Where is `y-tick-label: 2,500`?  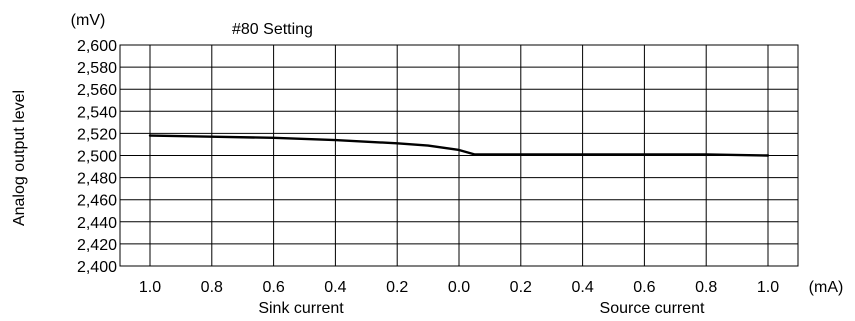 y-tick-label: 2,500 is located at coordinates (97, 157).